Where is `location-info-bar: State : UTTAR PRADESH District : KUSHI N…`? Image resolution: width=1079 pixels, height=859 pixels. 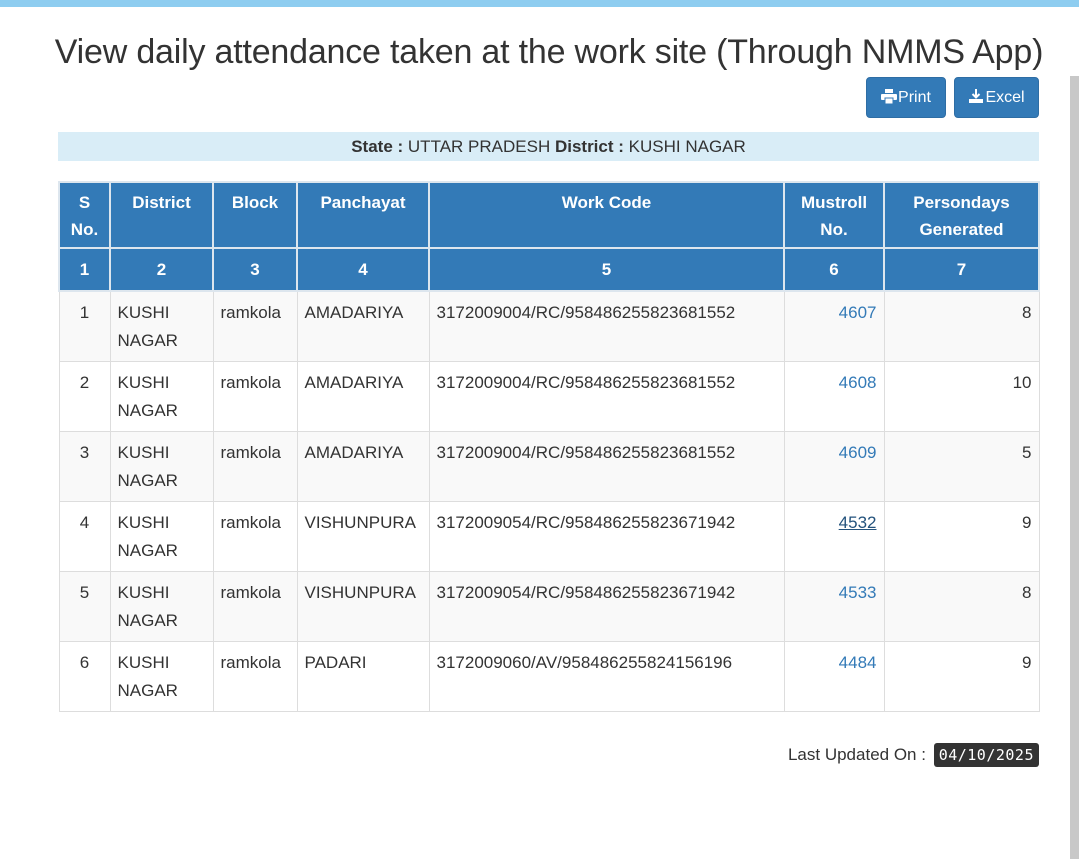 location-info-bar: State : UTTAR PRADESH District : KUSHI N… is located at coordinates (548, 146).